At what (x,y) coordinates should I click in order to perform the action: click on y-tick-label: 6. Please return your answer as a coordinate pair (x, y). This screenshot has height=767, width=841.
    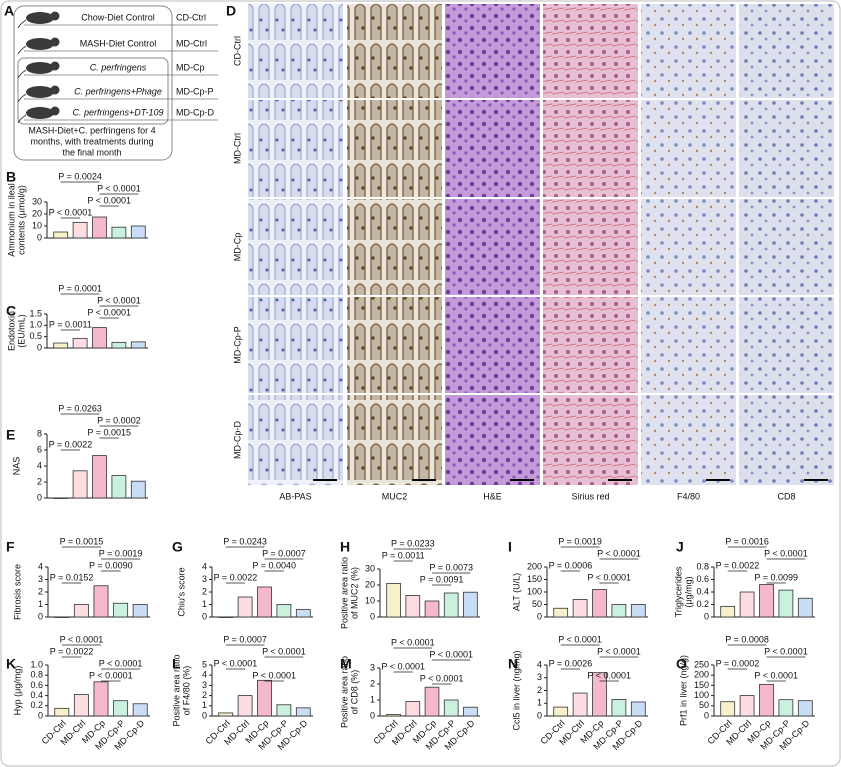
    Looking at the image, I should click on (39, 449).